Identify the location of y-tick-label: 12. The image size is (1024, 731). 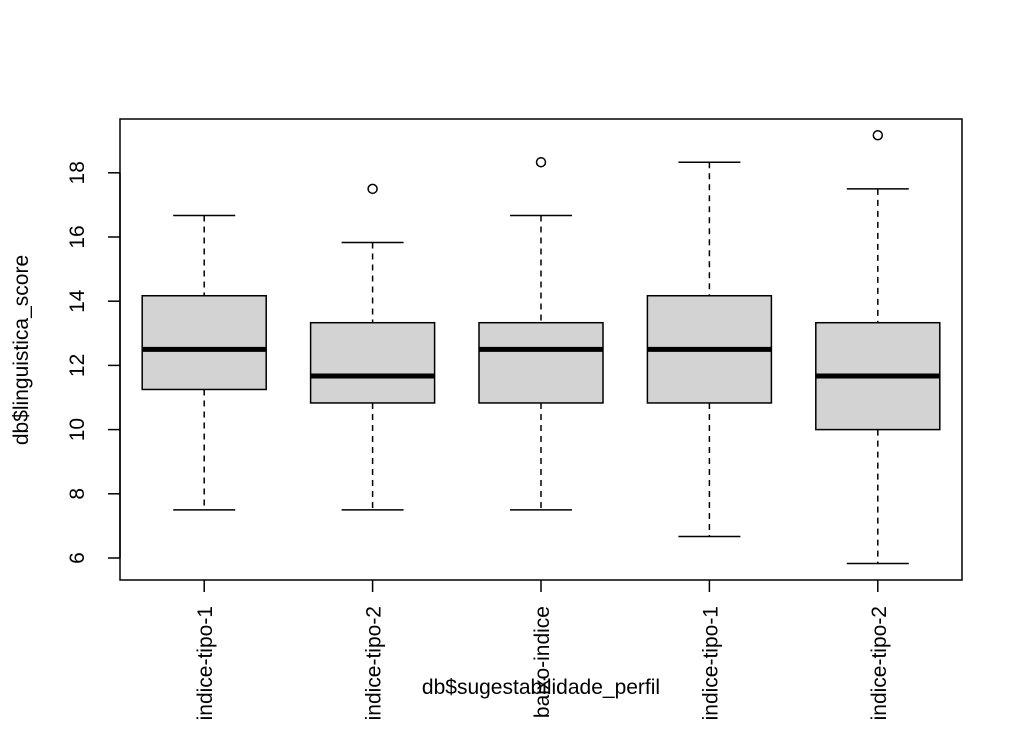
(77, 365).